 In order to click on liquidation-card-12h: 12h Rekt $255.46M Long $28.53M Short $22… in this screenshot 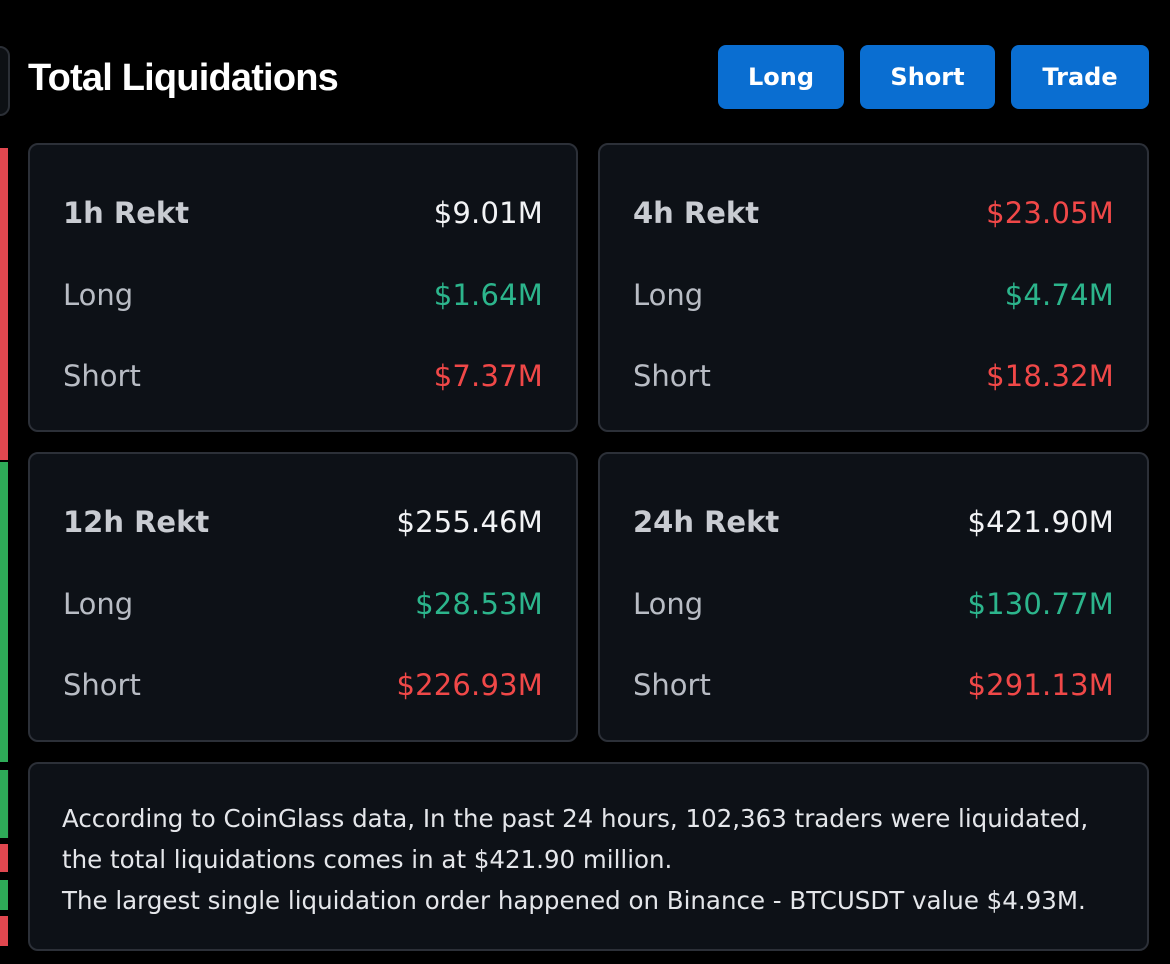, I will do `click(303, 597)`.